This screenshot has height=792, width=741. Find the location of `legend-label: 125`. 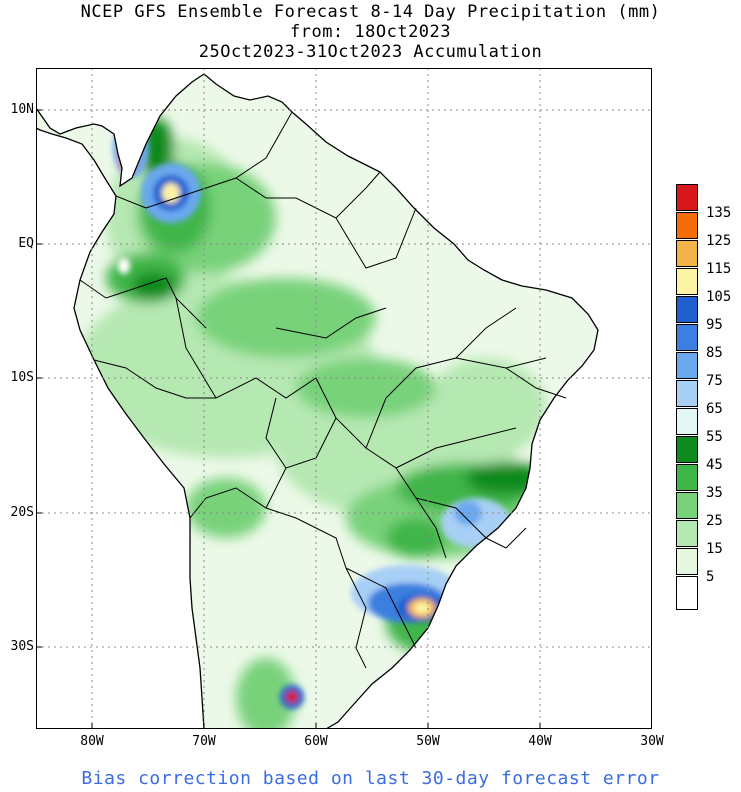

legend-label: 125 is located at coordinates (719, 241).